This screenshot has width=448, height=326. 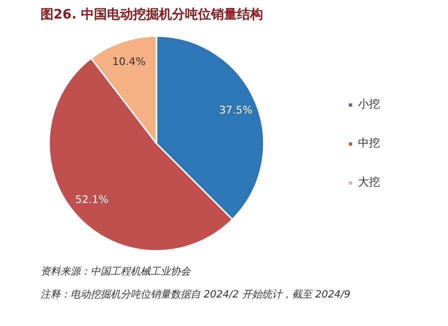 I want to click on data-label: 52.1%, so click(x=92, y=200).